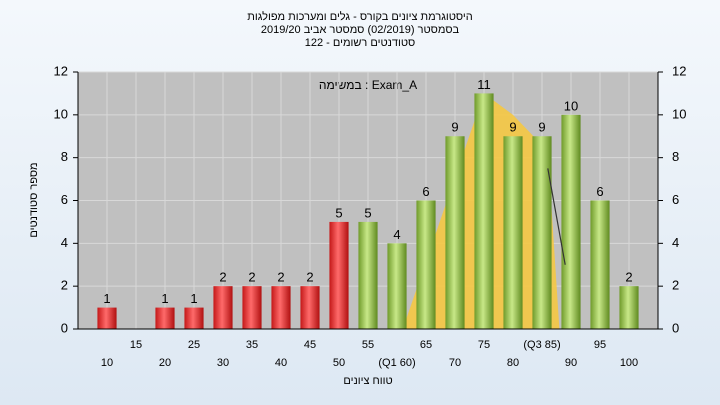 Image resolution: width=720 pixels, height=405 pixels. I want to click on x-tick-label: 95, so click(600, 345).